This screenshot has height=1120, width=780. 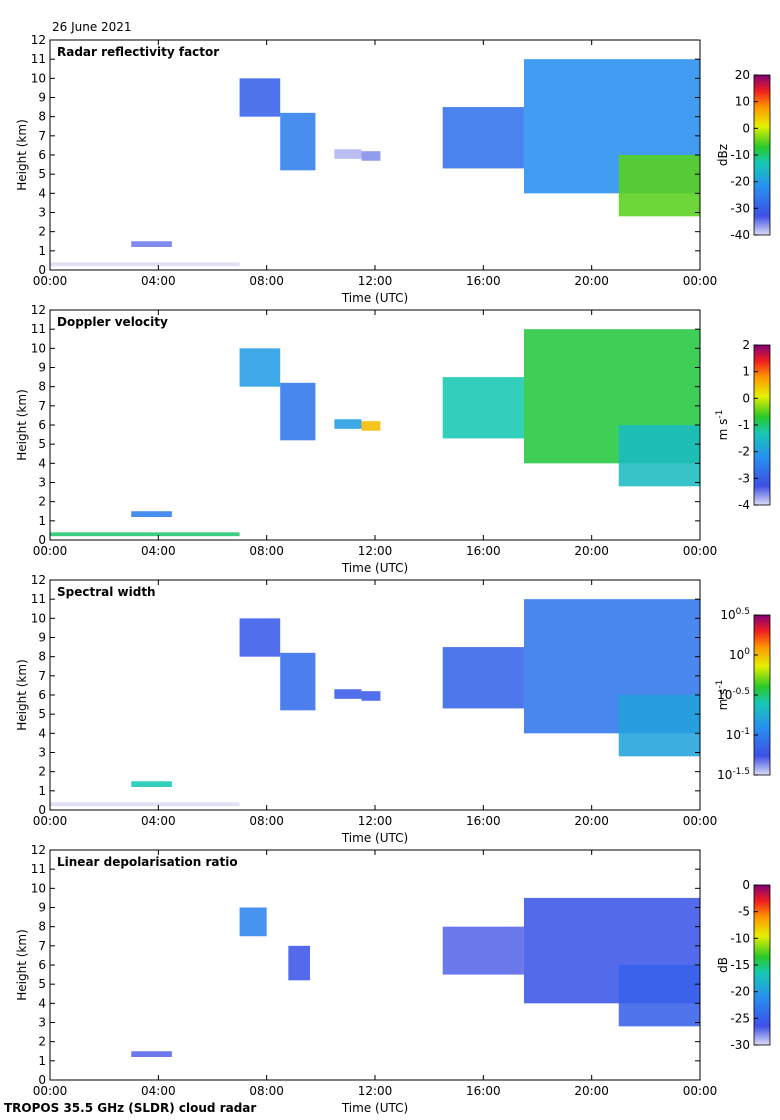 I want to click on colorbar-tick-label: 2, so click(x=746, y=345).